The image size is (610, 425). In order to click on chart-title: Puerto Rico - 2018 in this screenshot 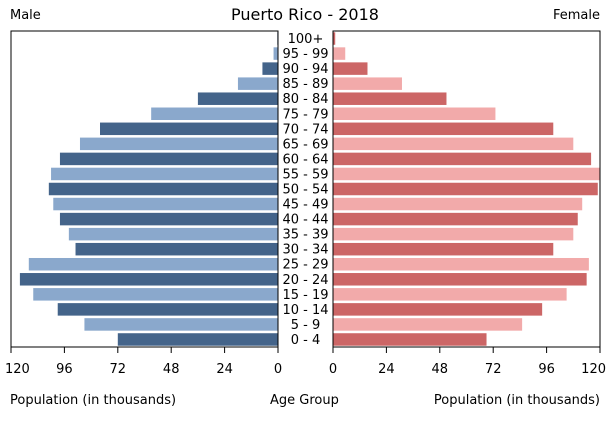, I will do `click(305, 14)`.